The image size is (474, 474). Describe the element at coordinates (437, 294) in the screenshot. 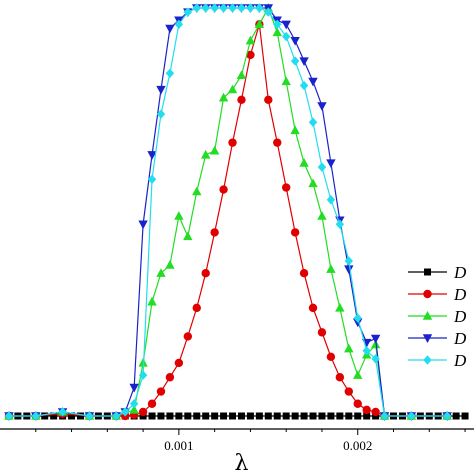

I see `legend-item-2: D` at that location.